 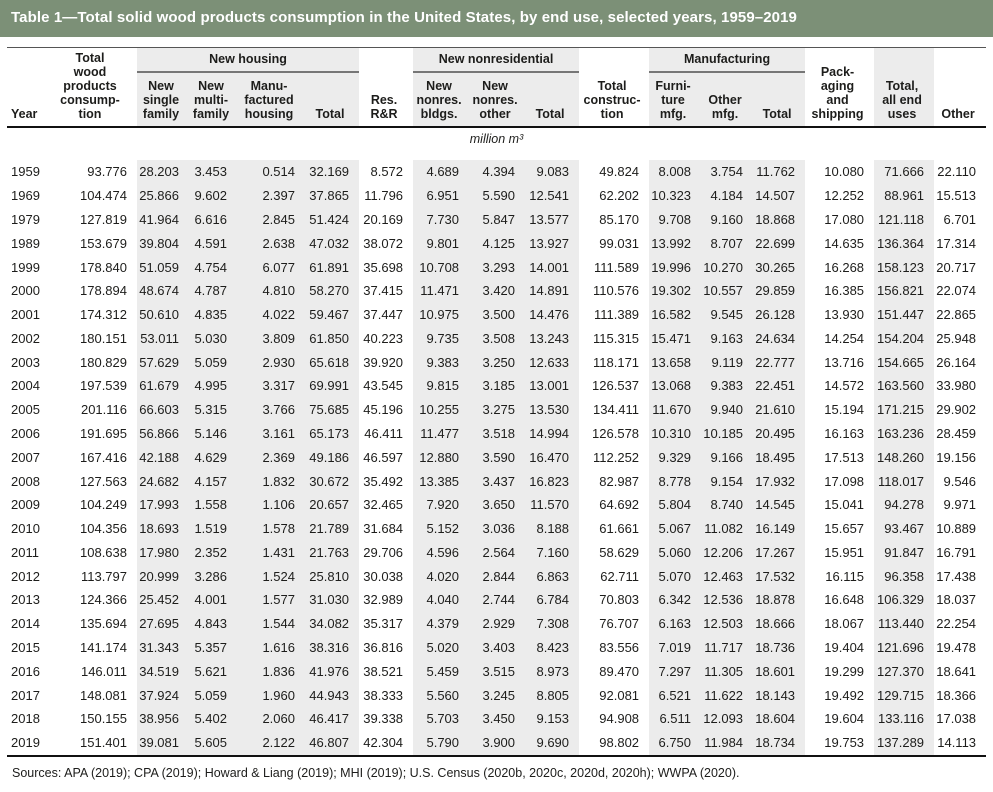 What do you see at coordinates (960, 219) in the screenshot?
I see `cell-other: 6.701` at bounding box center [960, 219].